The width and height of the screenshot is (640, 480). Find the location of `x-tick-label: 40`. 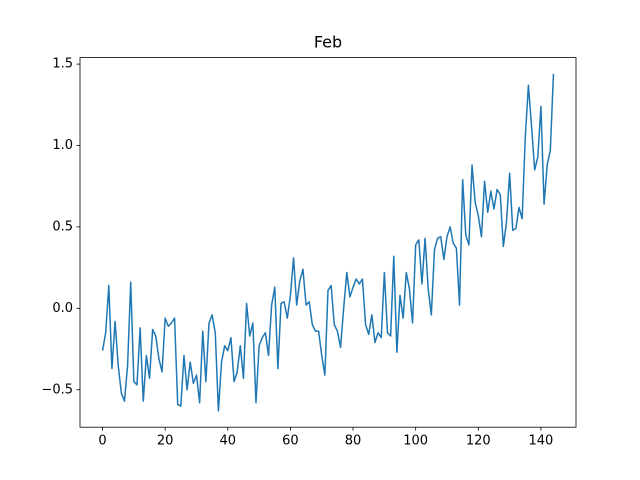

x-tick-label: 40 is located at coordinates (228, 441).